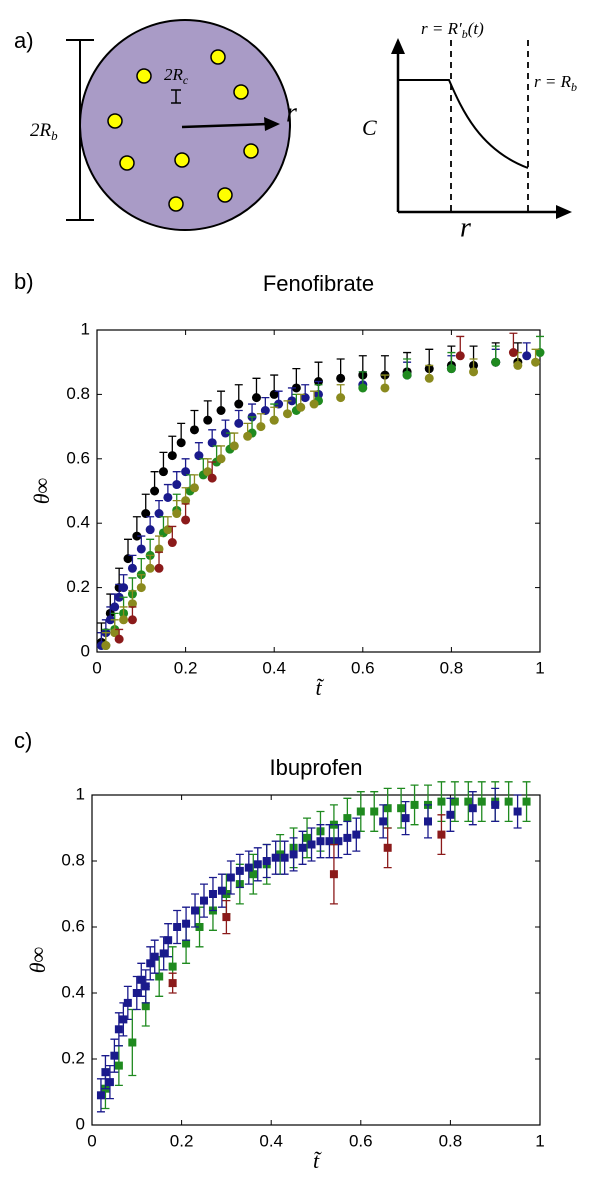 Image resolution: width=612 pixels, height=1190 pixels. What do you see at coordinates (539, 667) in the screenshot?
I see `x-tick-label: 1` at bounding box center [539, 667].